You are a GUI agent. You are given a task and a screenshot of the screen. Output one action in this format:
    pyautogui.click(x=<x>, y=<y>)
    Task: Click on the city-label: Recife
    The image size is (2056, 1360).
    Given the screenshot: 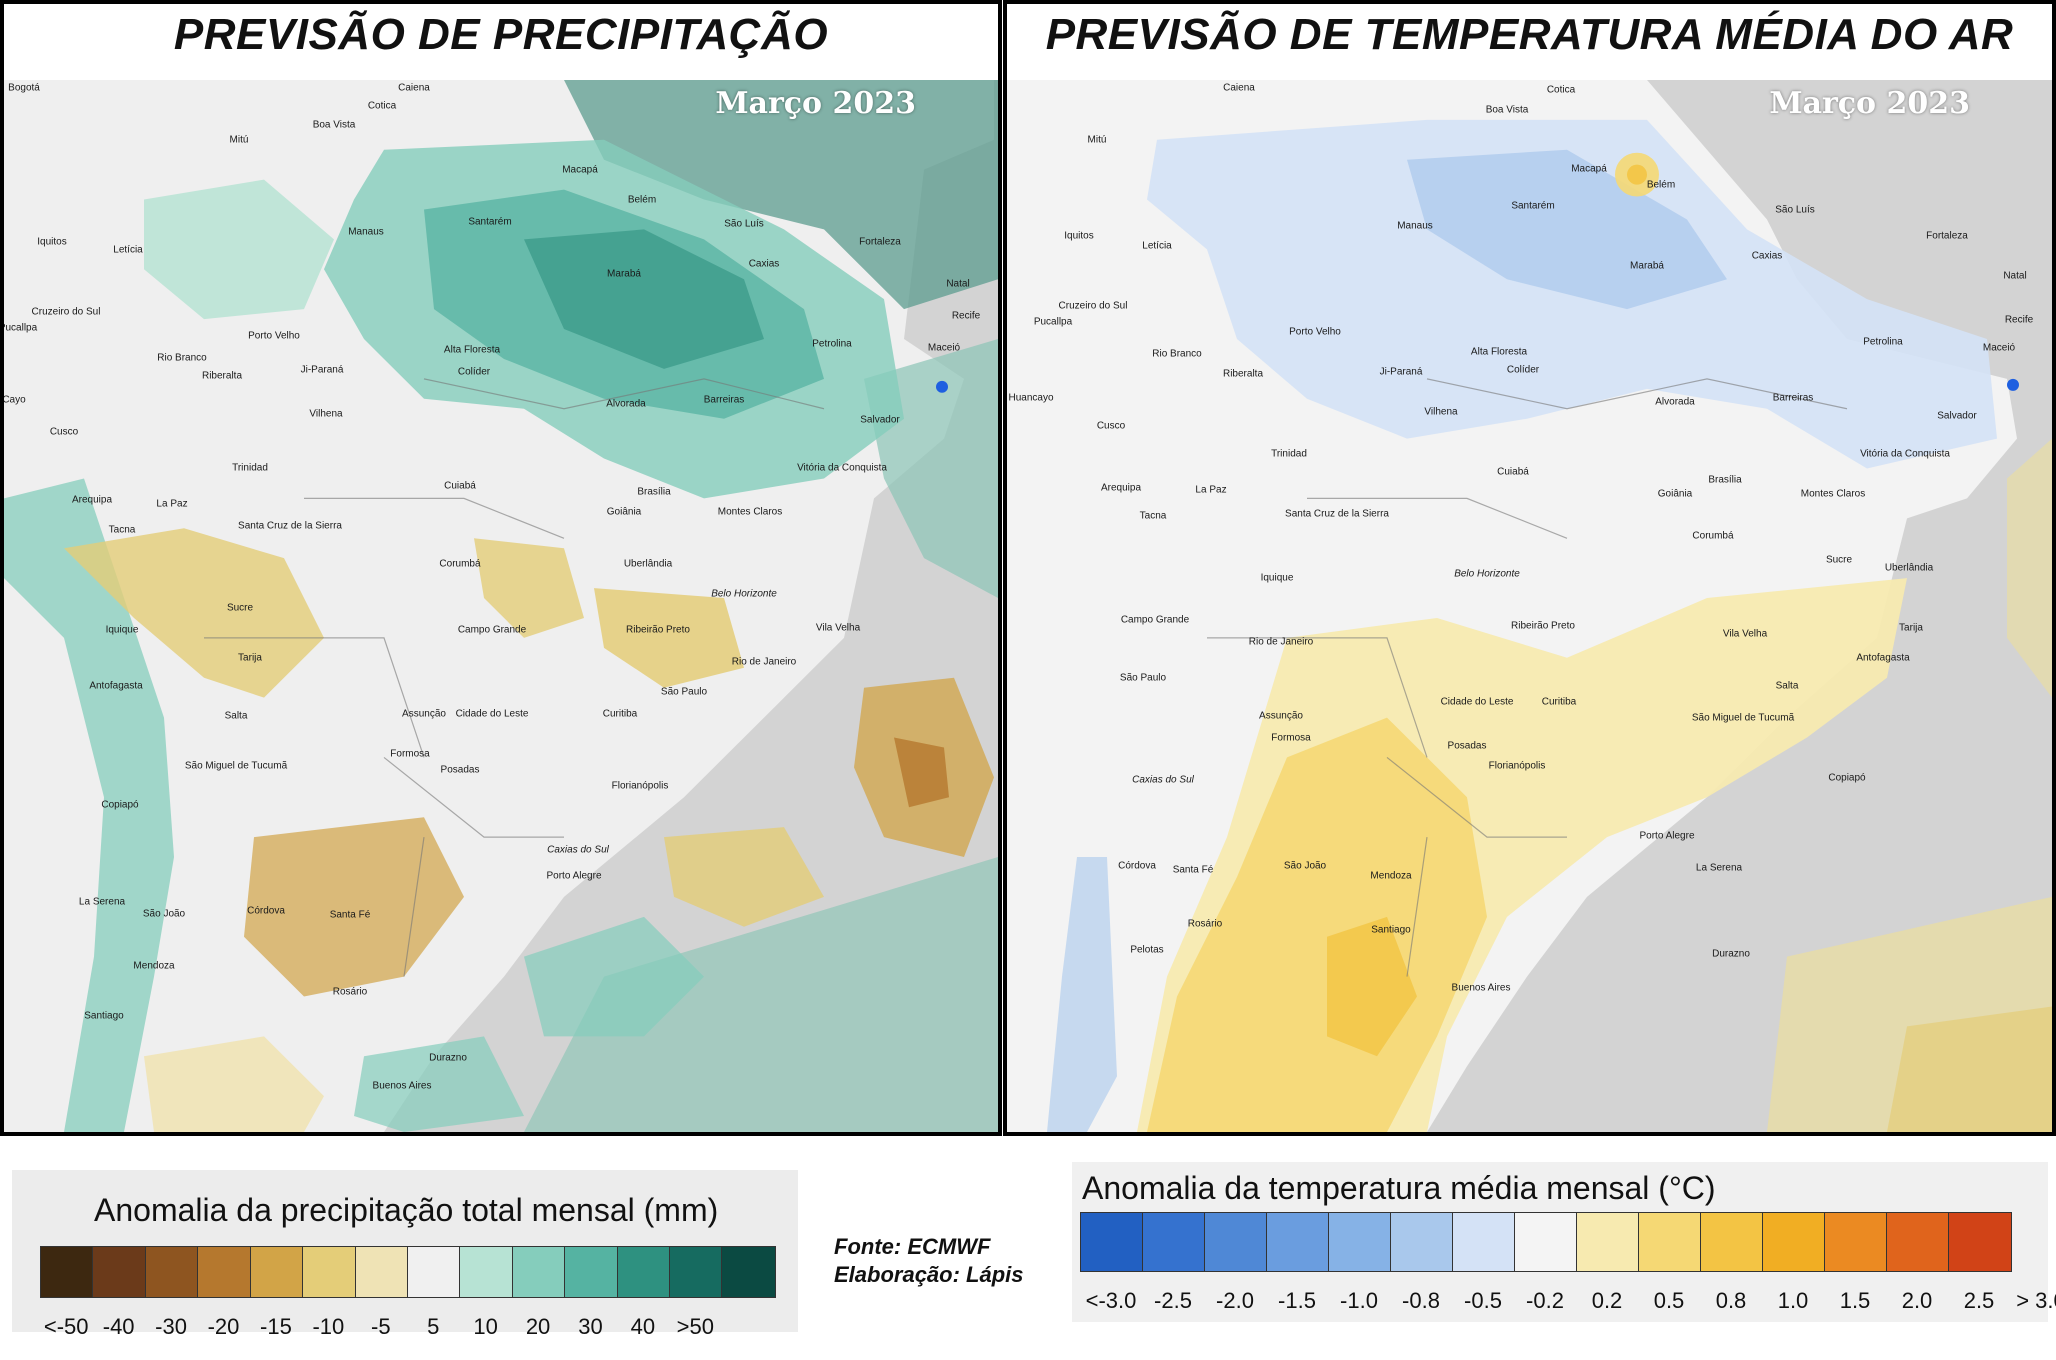 What is the action you would take?
    pyautogui.click(x=2019, y=320)
    